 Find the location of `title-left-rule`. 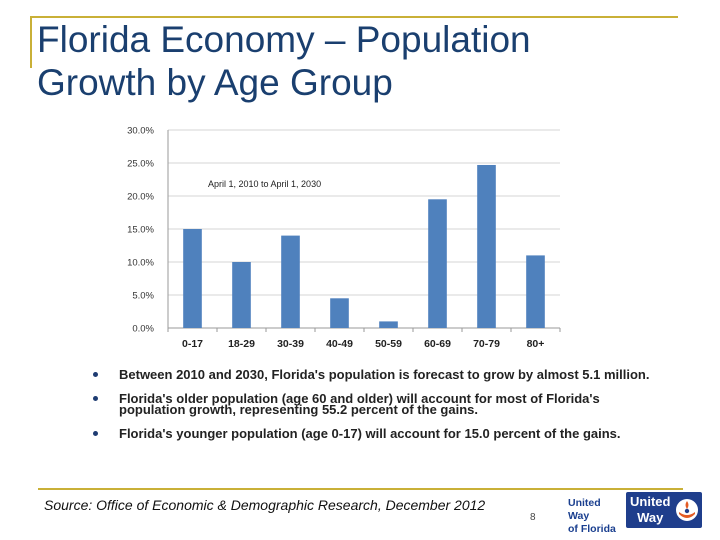

title-left-rule is located at coordinates (31, 42).